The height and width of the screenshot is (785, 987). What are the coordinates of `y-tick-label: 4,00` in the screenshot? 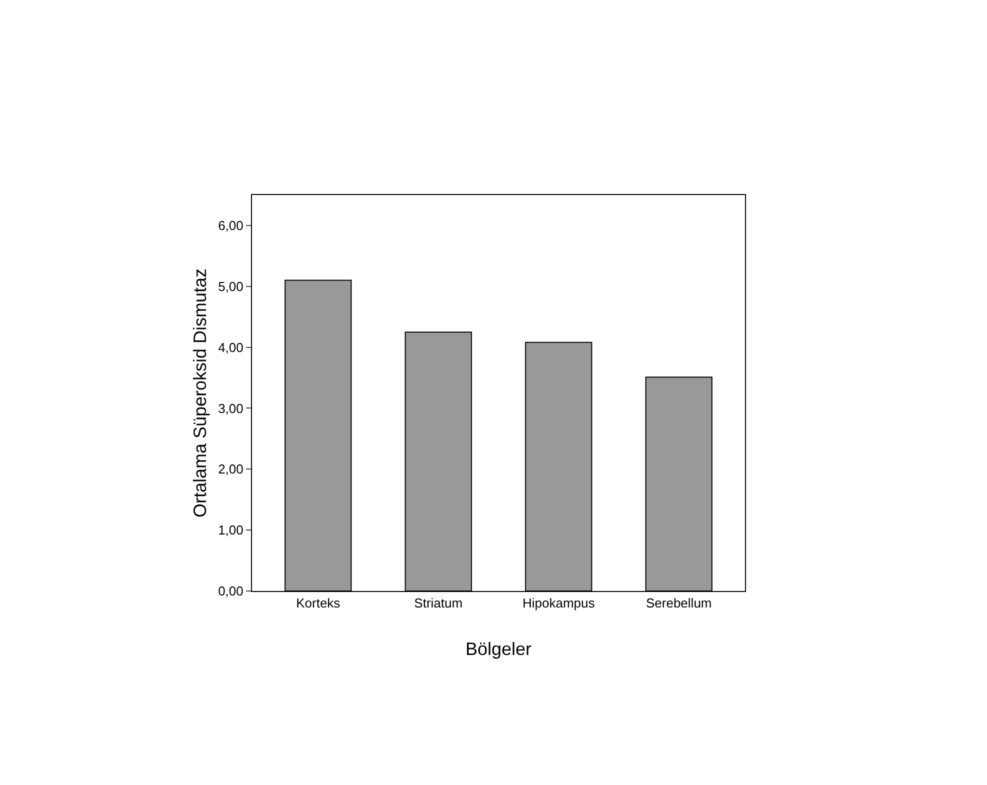 It's located at (231, 347).